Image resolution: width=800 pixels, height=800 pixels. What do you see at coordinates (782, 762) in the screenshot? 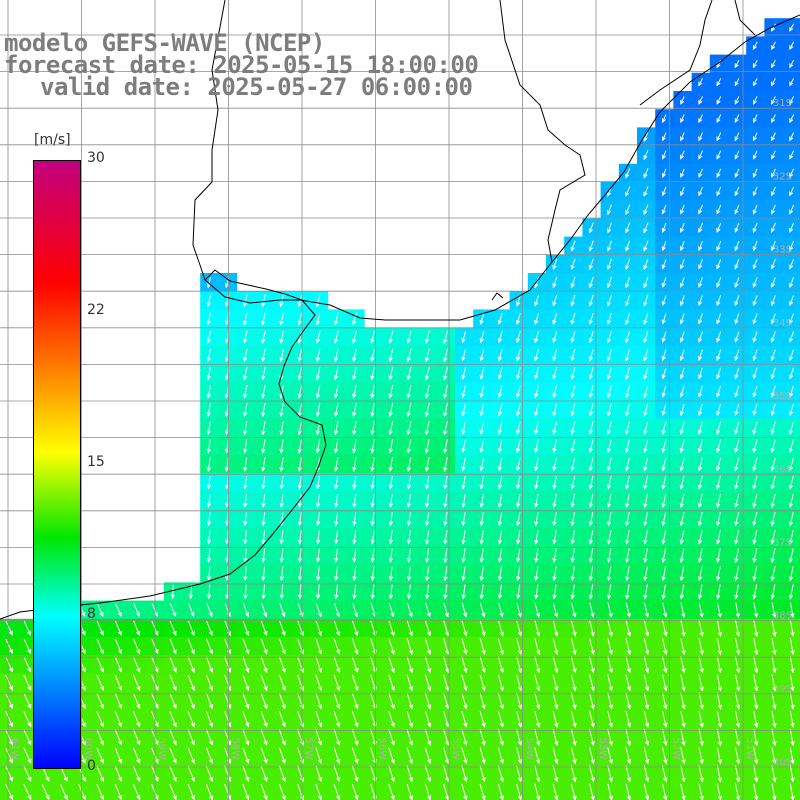
I see `latitude-label: 40S` at bounding box center [782, 762].